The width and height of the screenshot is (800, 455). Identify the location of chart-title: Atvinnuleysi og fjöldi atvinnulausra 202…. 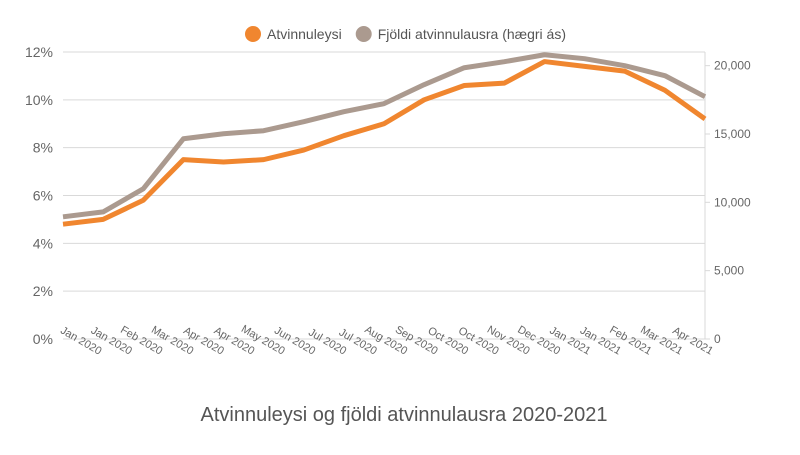
(404, 415).